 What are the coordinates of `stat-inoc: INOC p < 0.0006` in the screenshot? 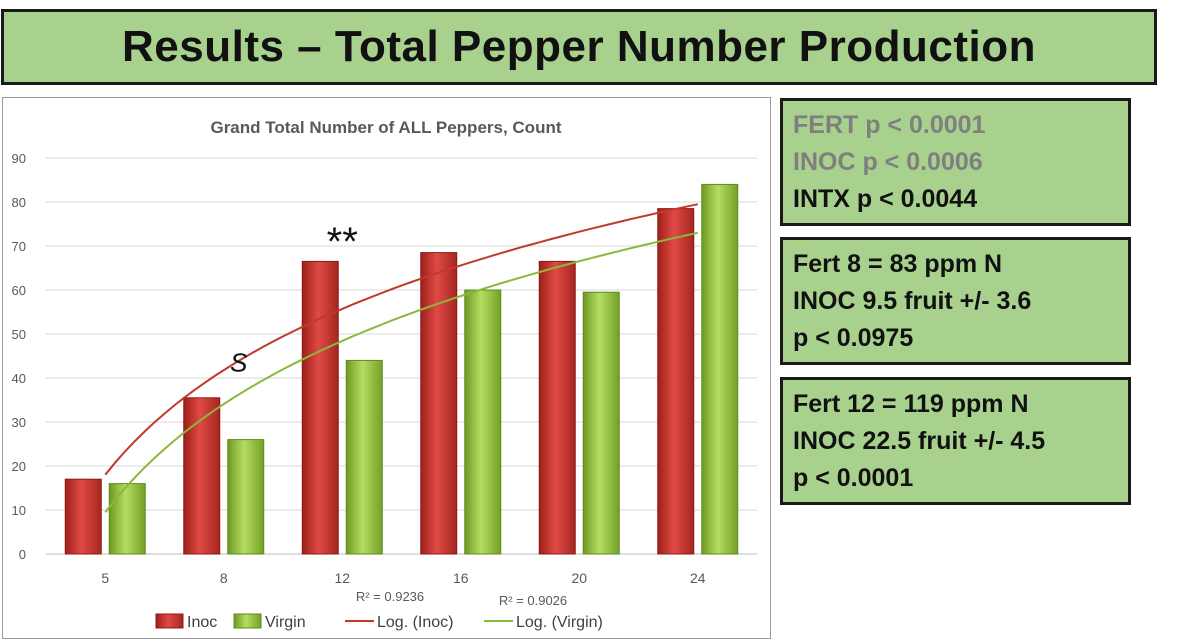 It's located at (888, 162).